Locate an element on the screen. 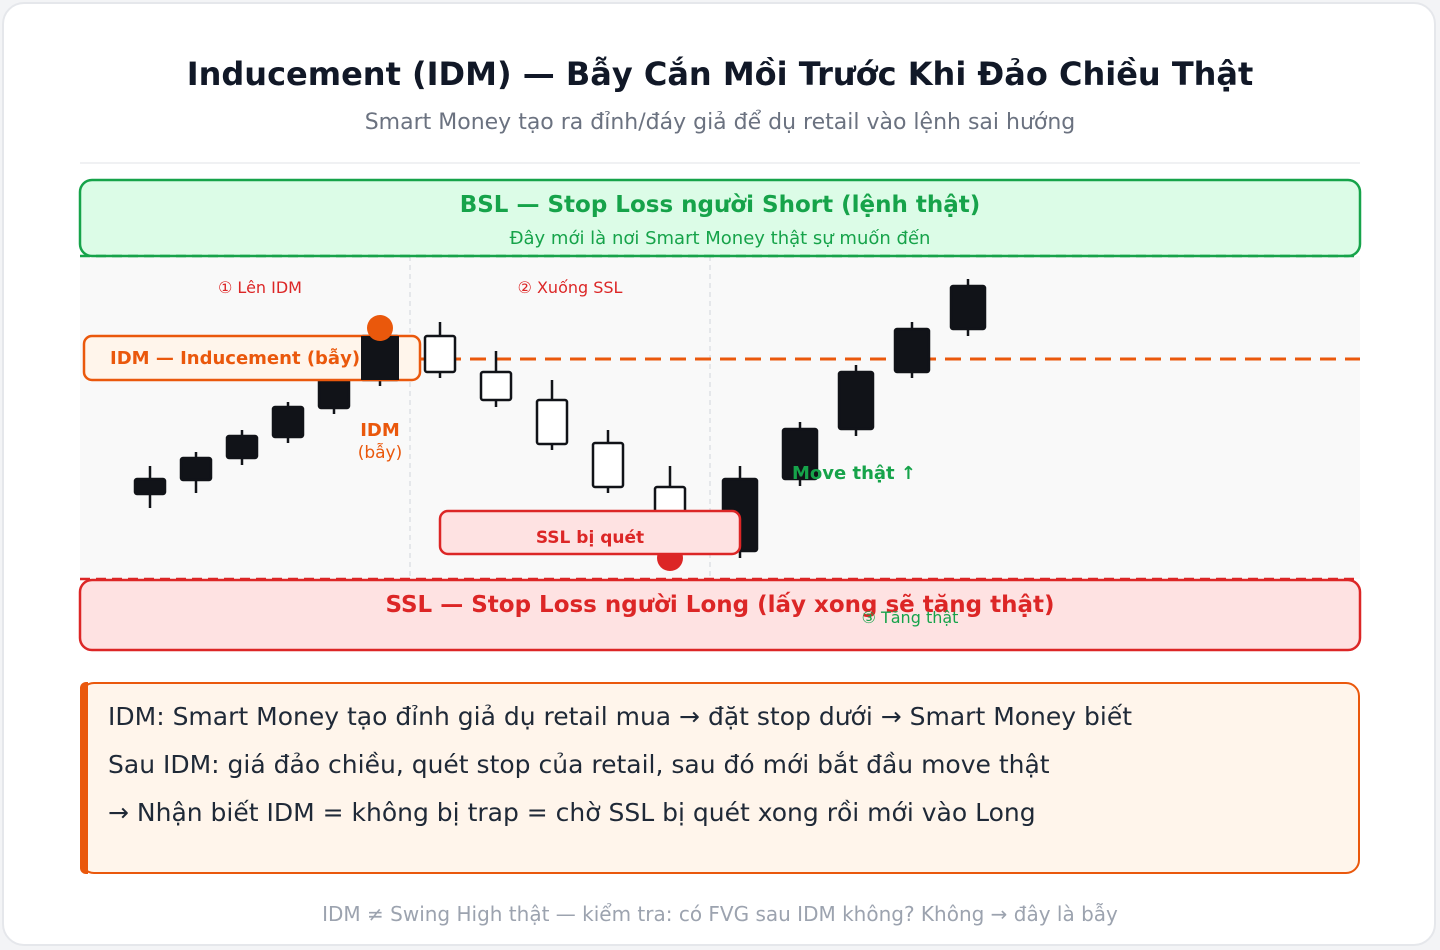 The height and width of the screenshot is (950, 1440). note-accent-bar is located at coordinates (84, 778).